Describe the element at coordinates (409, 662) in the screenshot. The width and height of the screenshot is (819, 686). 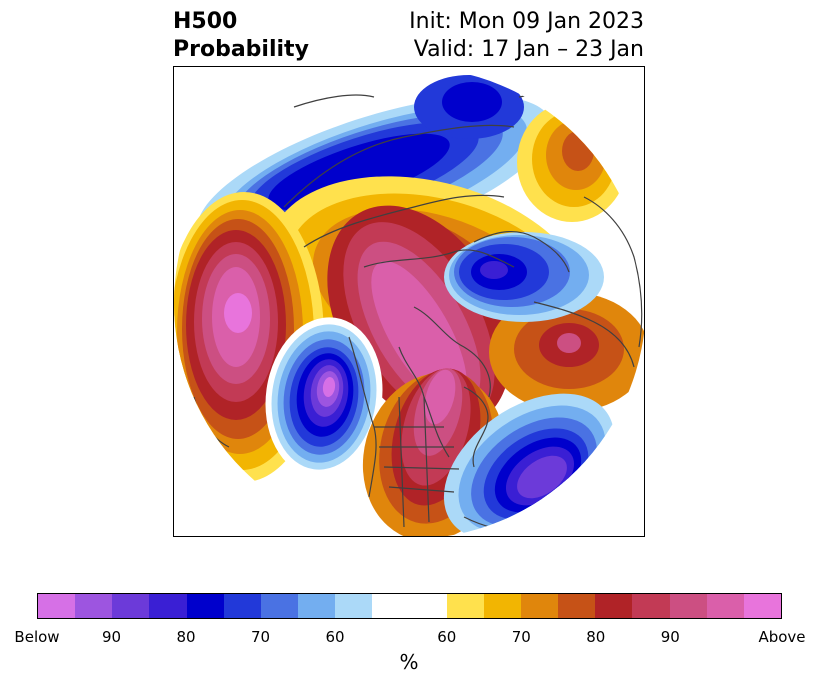
I see `colorbar-unit: %` at that location.